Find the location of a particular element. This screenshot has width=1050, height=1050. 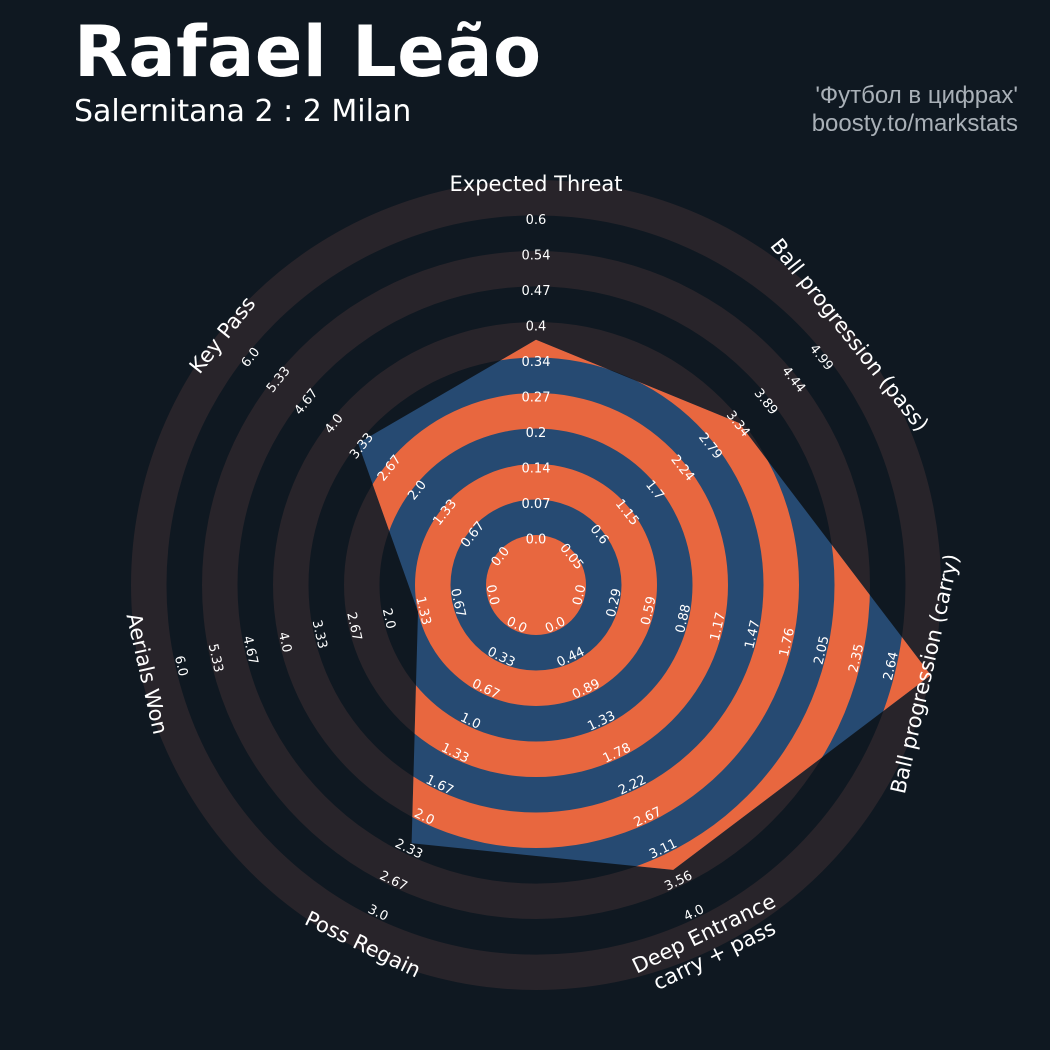

tick-label: 1.33 is located at coordinates (422, 611).